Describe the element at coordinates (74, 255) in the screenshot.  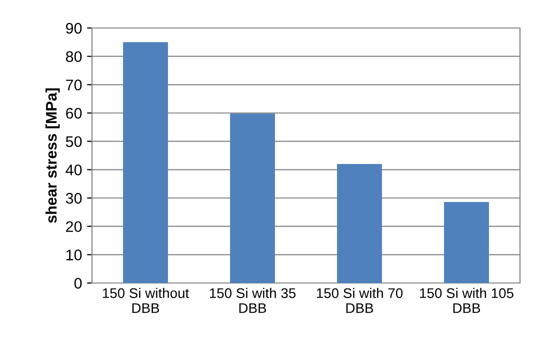
I see `y-tick-label: 10` at that location.